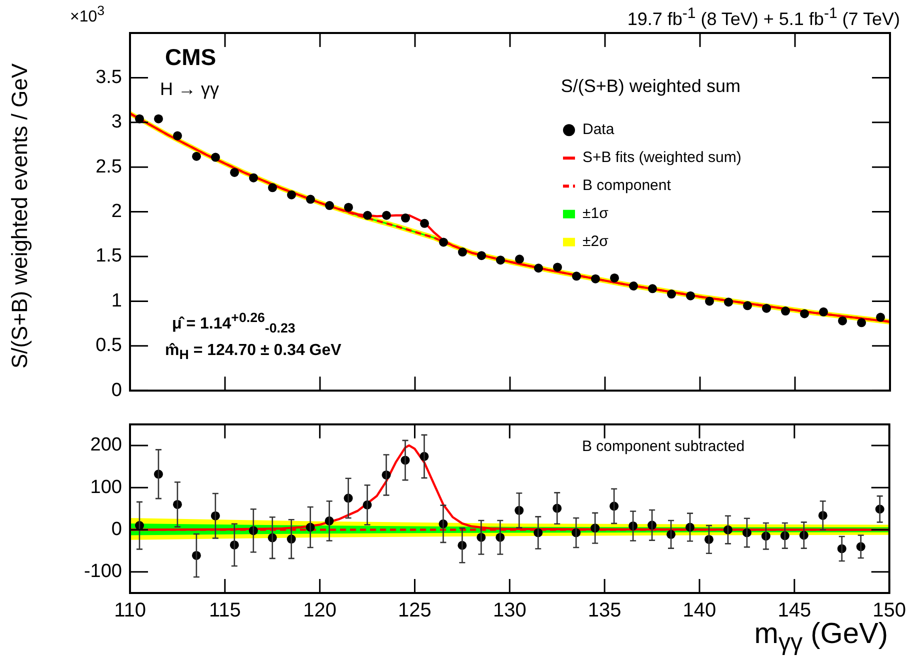  Describe the element at coordinates (650, 86) in the screenshot. I see `legend-title: S/(S+B) weighted sum` at that location.